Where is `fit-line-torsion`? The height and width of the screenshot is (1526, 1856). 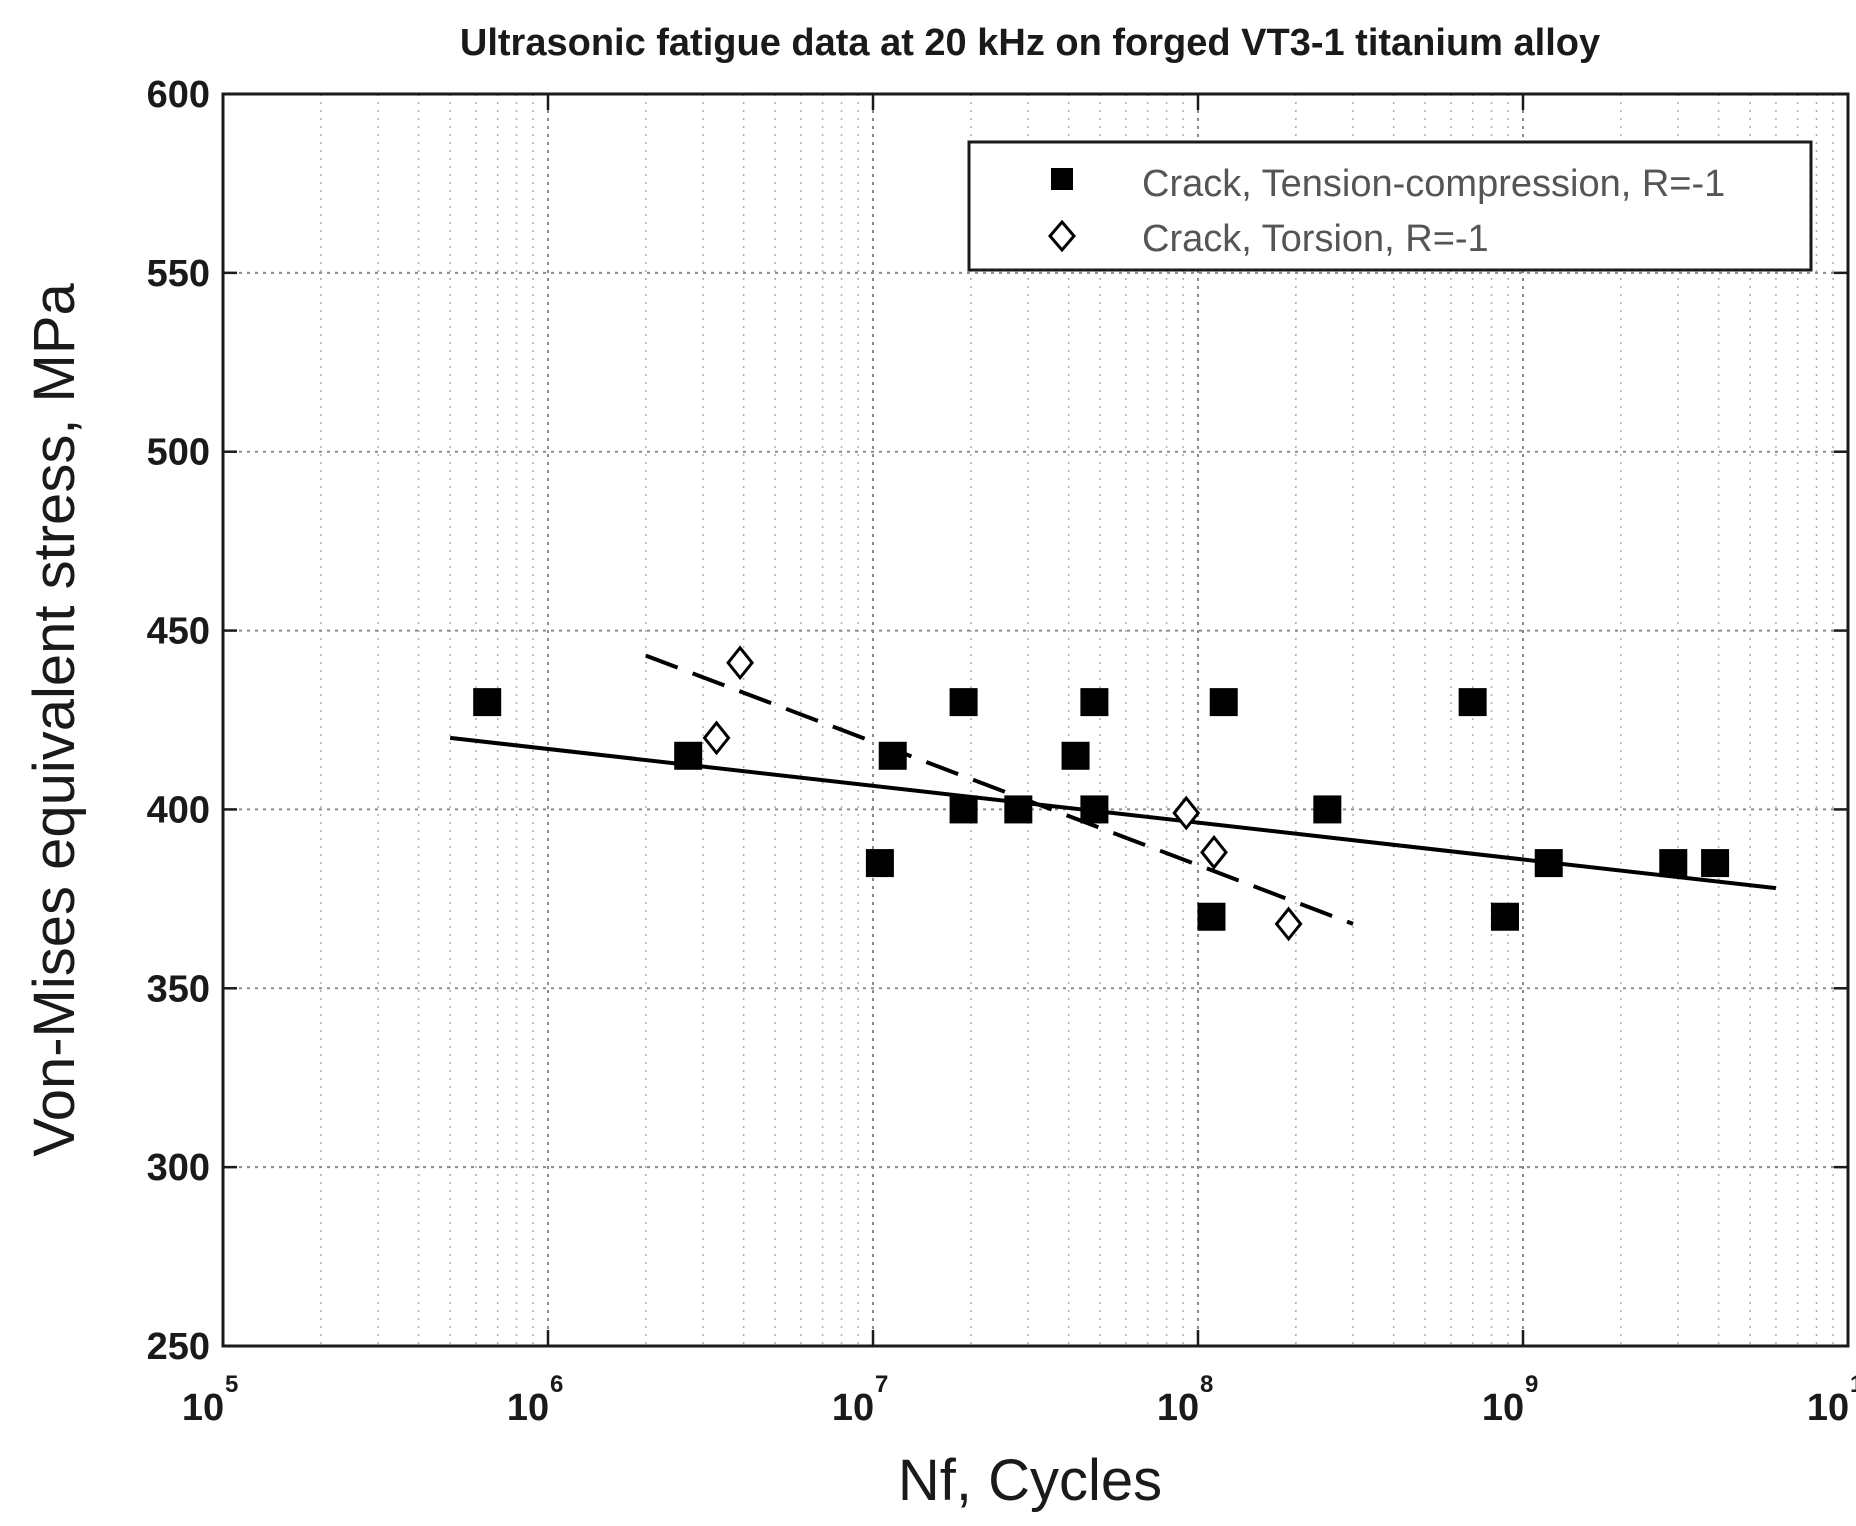
fit-line-torsion is located at coordinates (999, 789).